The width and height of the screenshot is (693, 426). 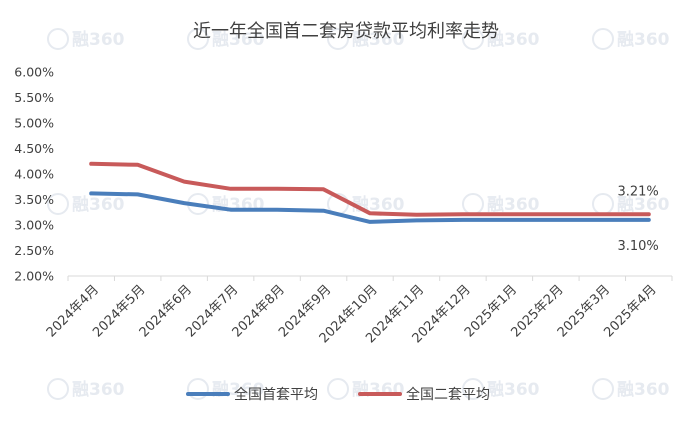 I want to click on y-tick-label: 2.00%, so click(x=34, y=276).